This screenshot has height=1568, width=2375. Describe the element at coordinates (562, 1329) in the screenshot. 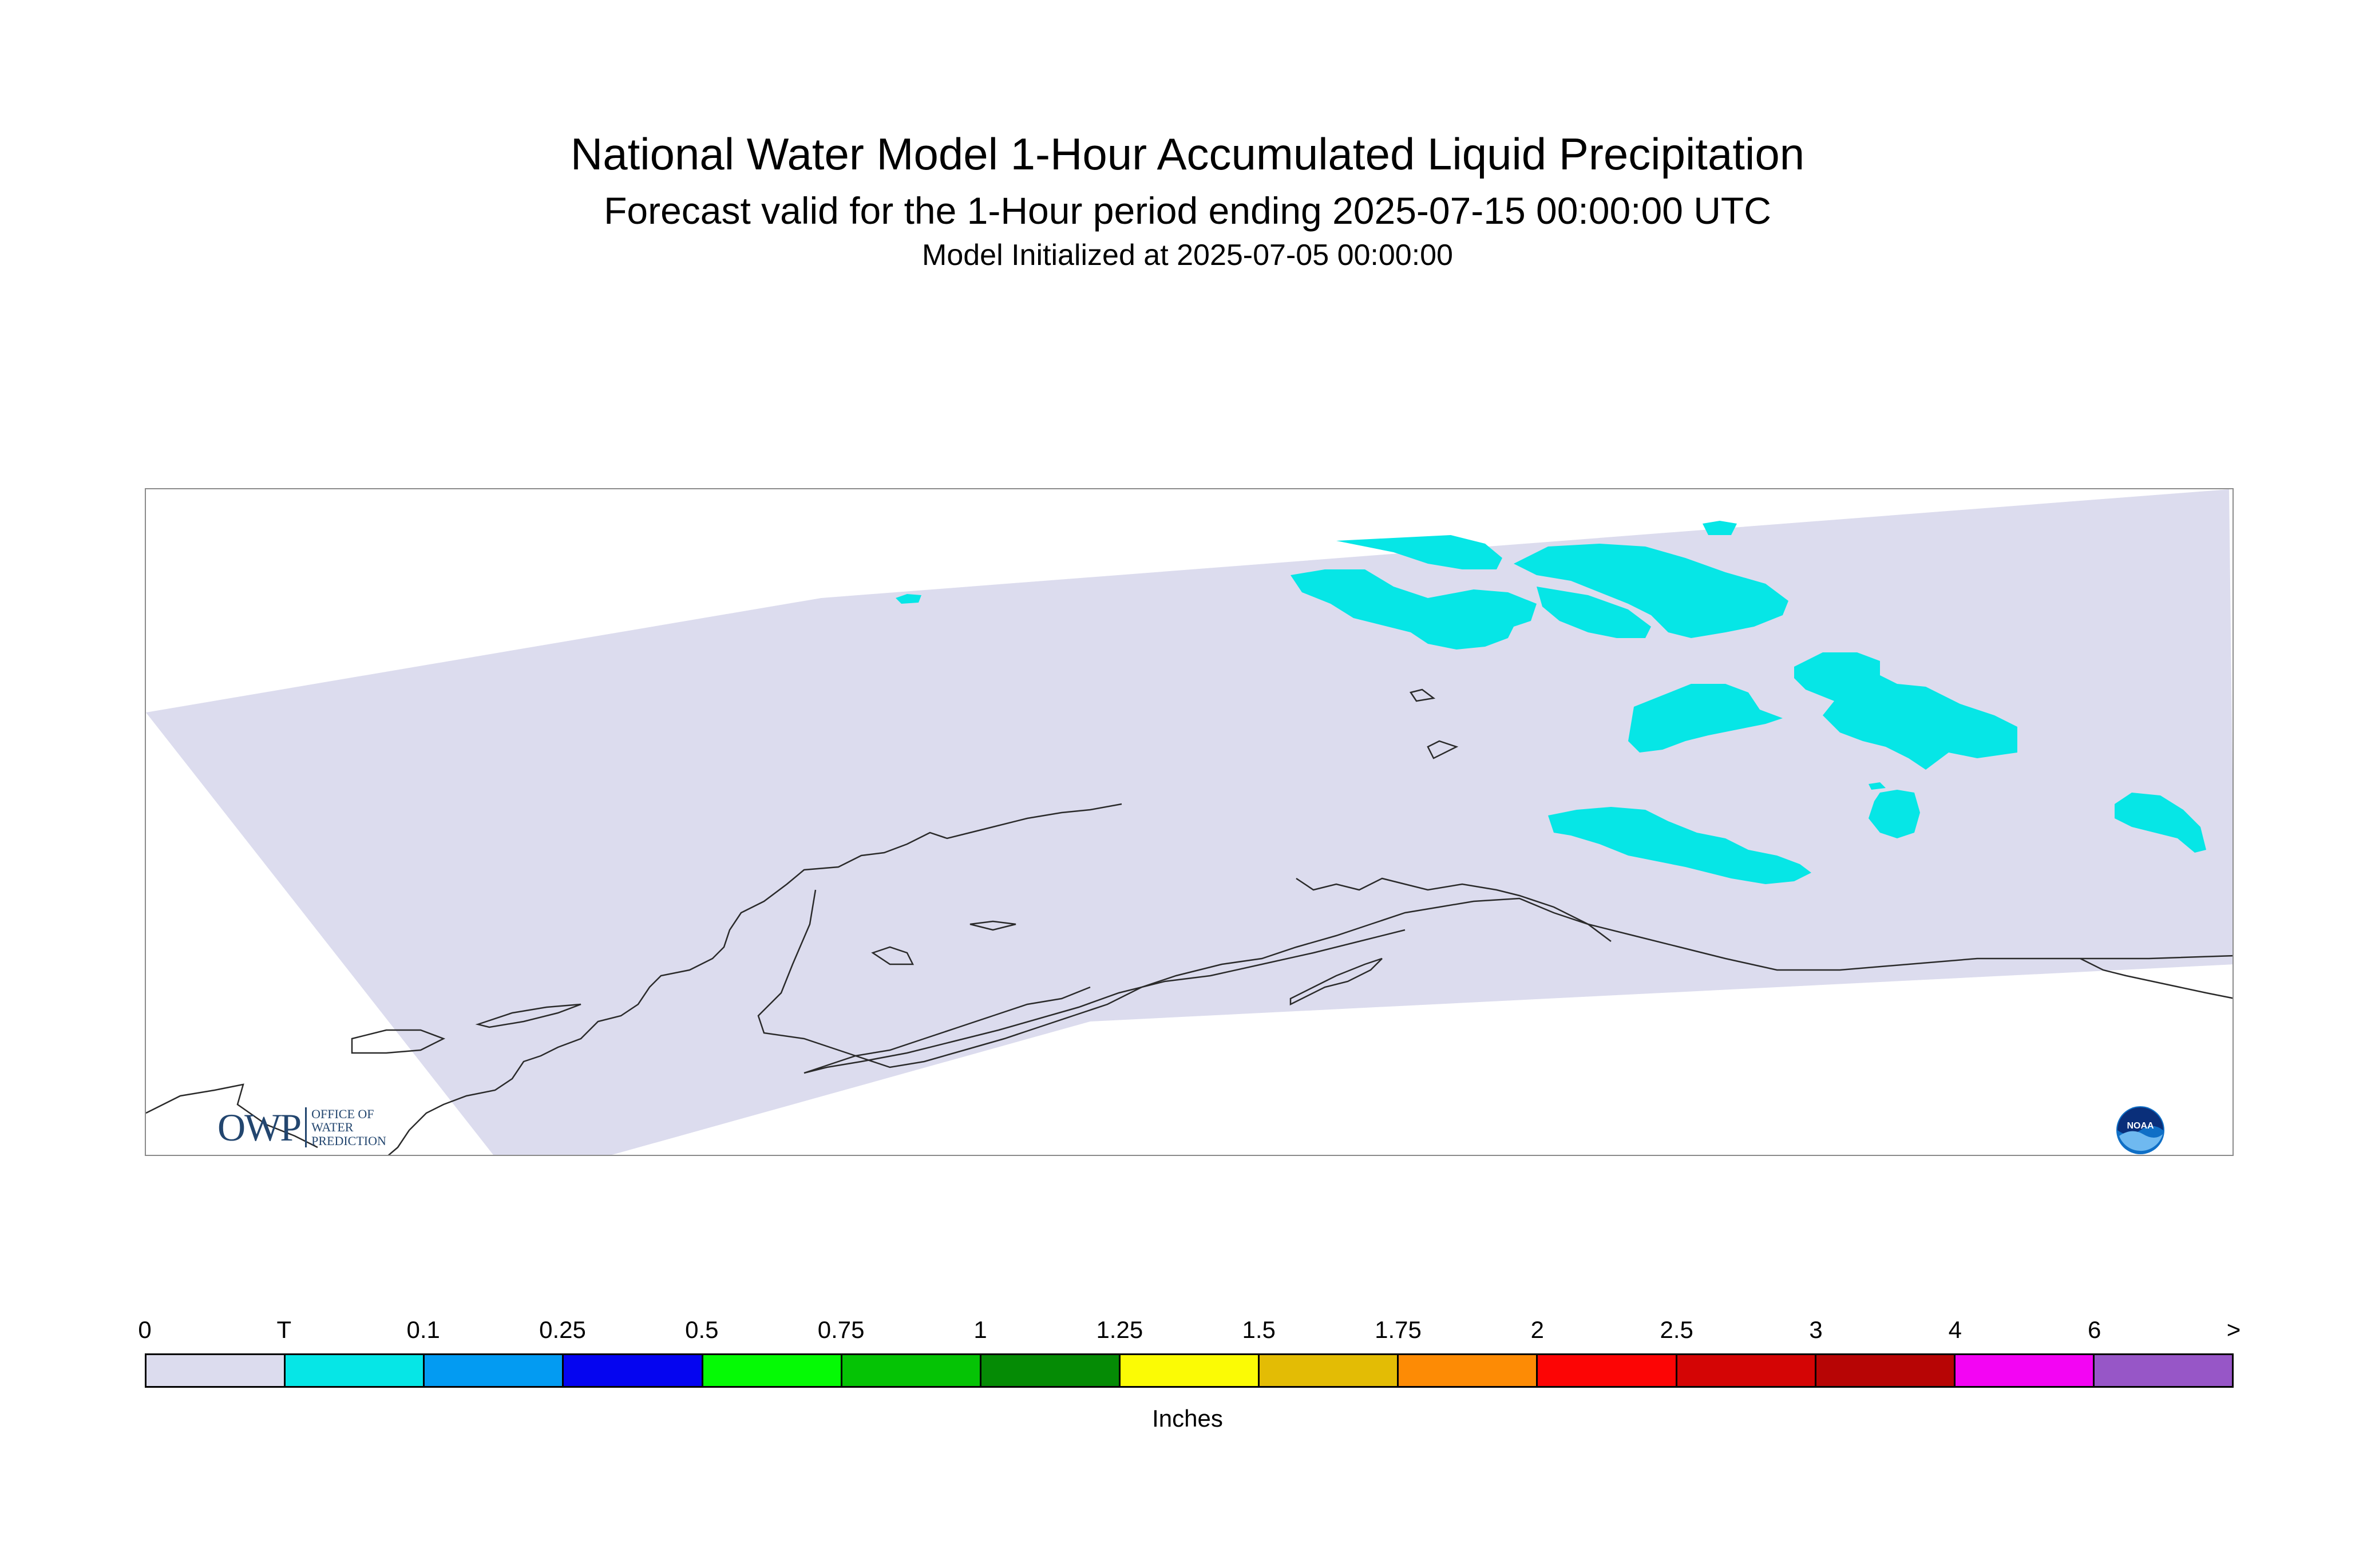

I see `legend-tick-label: 0.25` at that location.